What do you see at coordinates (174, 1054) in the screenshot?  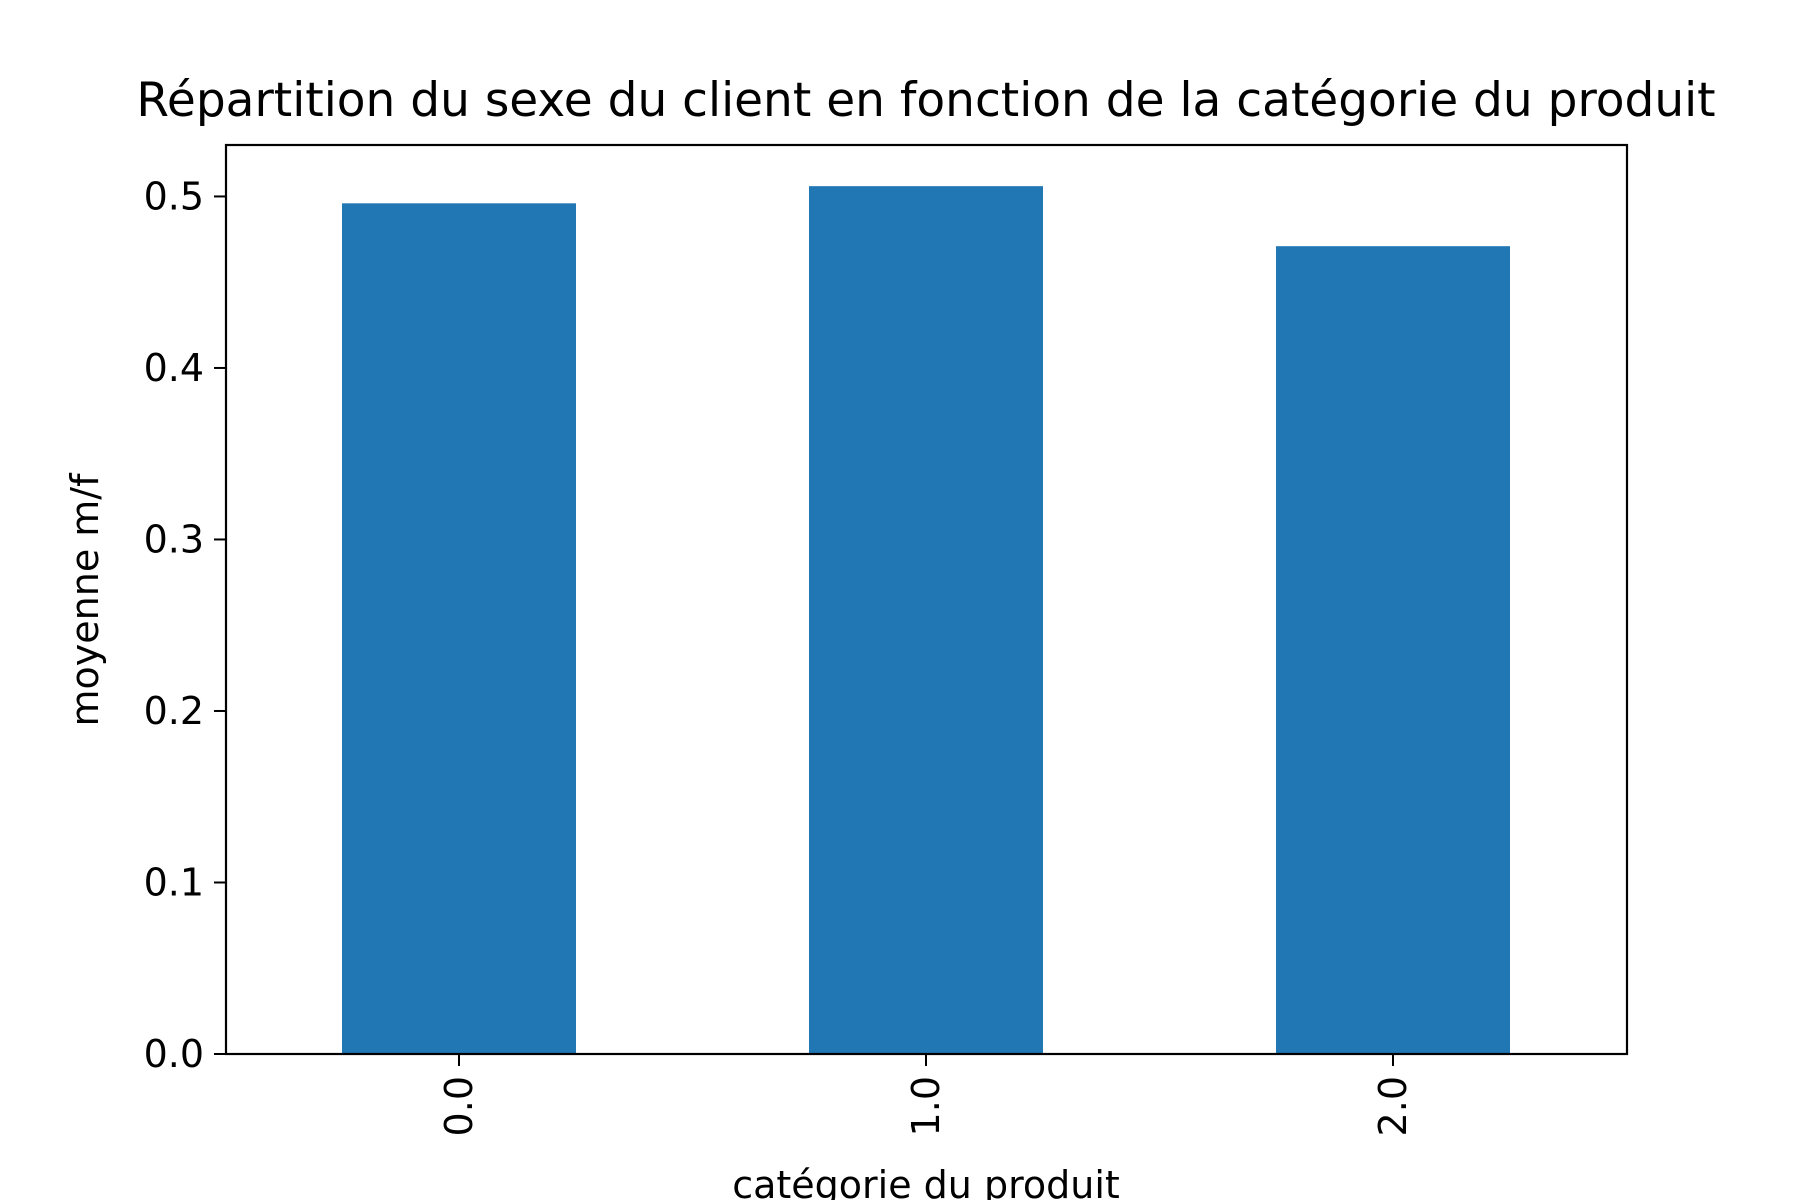 I see `y-tick-label: 0.0` at bounding box center [174, 1054].